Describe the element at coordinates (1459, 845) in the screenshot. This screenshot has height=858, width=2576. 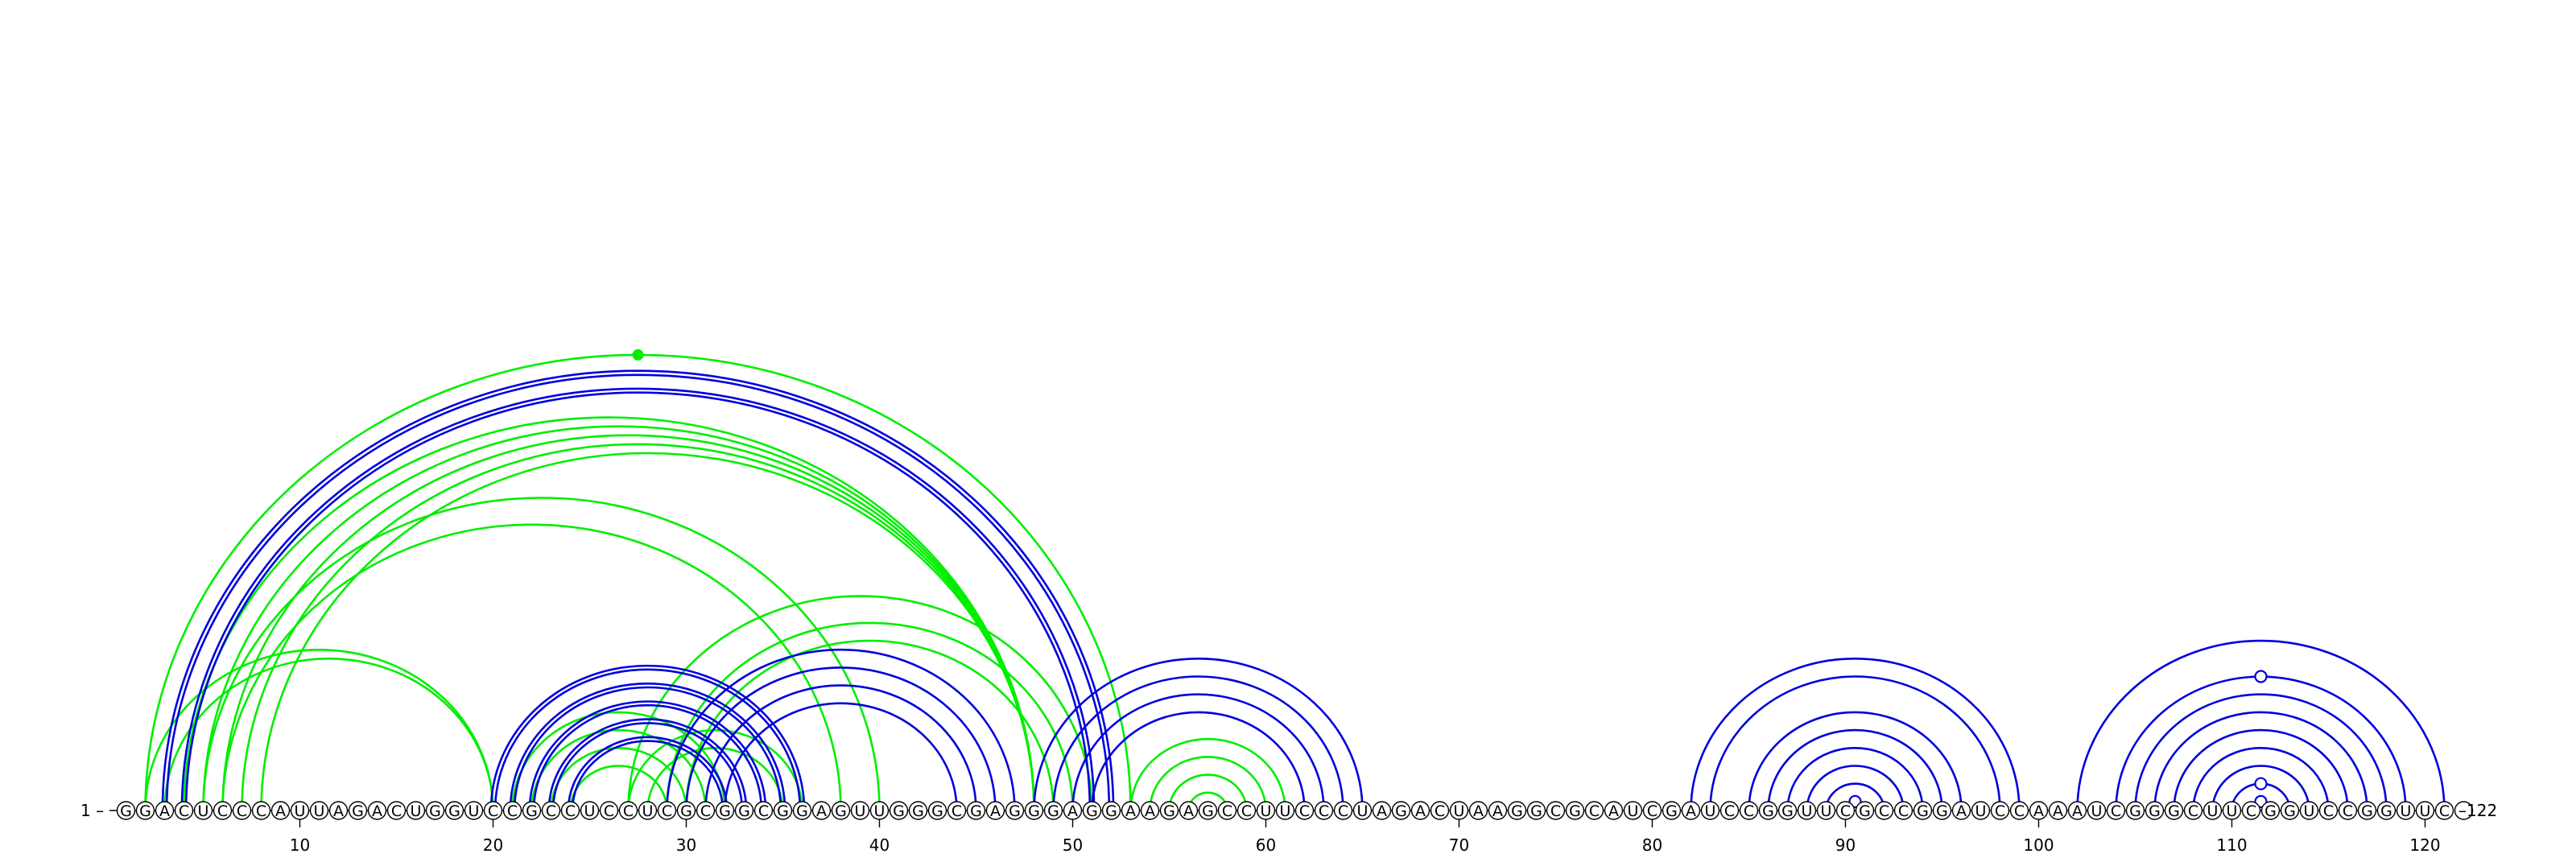
I see `tick-label: 70` at that location.